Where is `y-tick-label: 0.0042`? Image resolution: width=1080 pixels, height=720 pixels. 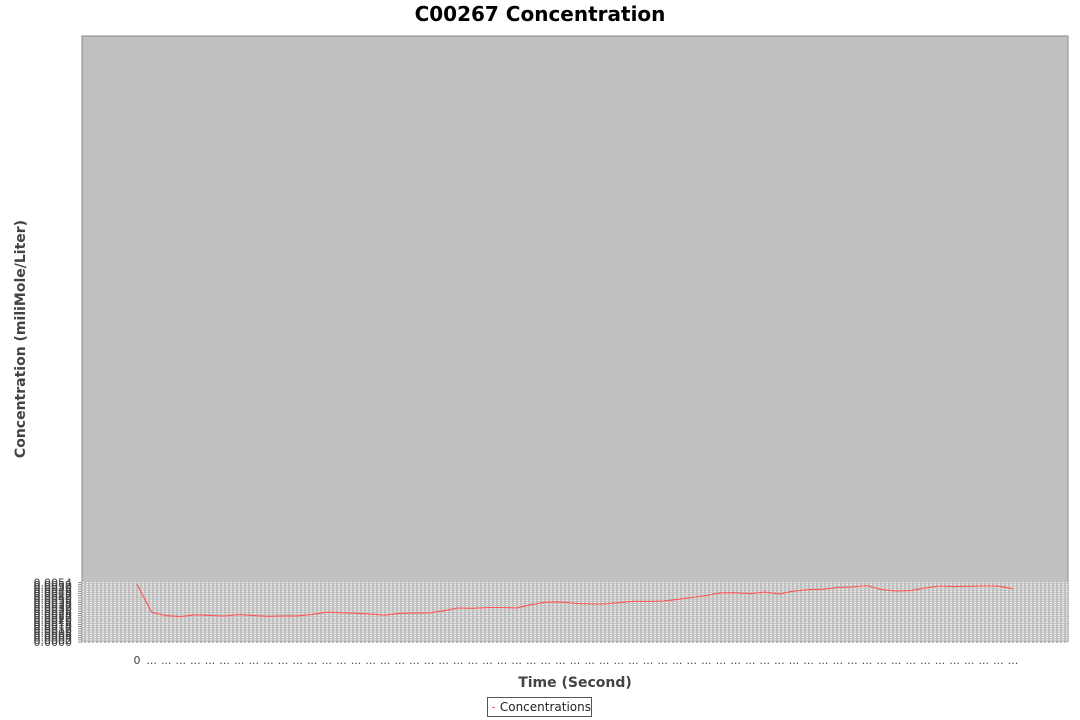 y-tick-label: 0.0042 is located at coordinates (53, 596).